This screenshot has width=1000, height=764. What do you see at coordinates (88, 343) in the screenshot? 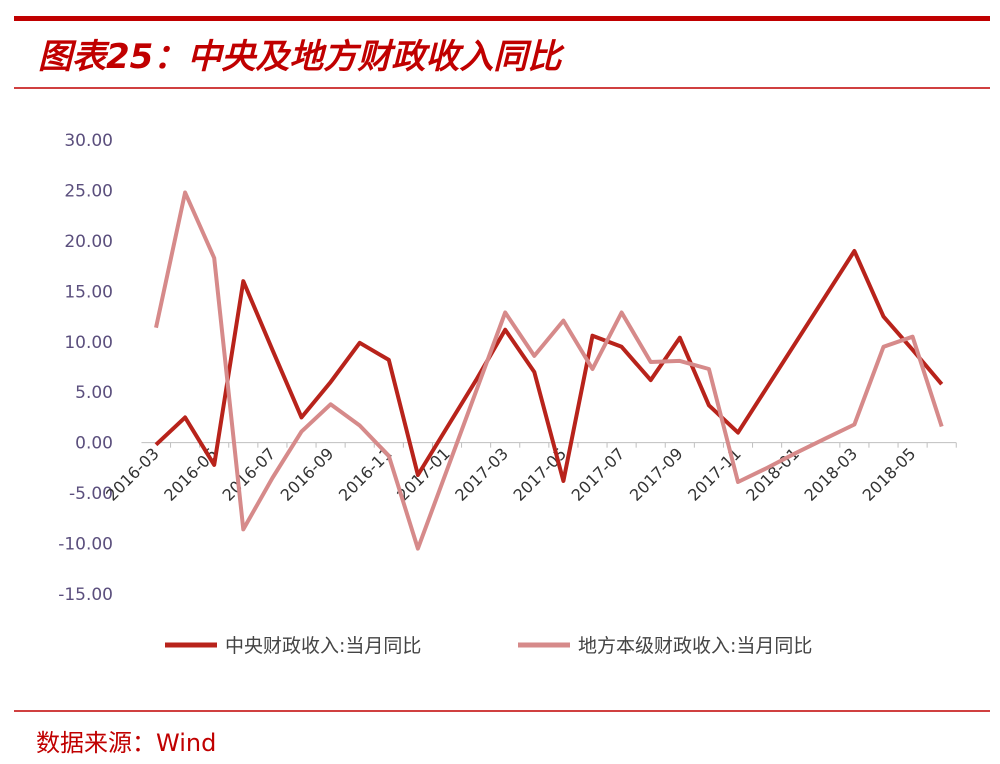
I see `y-tick-label: 10.00` at bounding box center [88, 343].